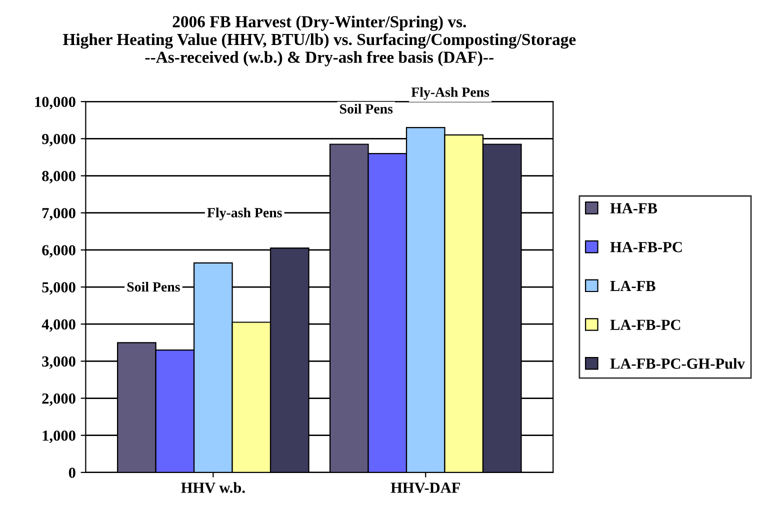 The width and height of the screenshot is (779, 508). I want to click on y-tick-label: 0, so click(72, 473).